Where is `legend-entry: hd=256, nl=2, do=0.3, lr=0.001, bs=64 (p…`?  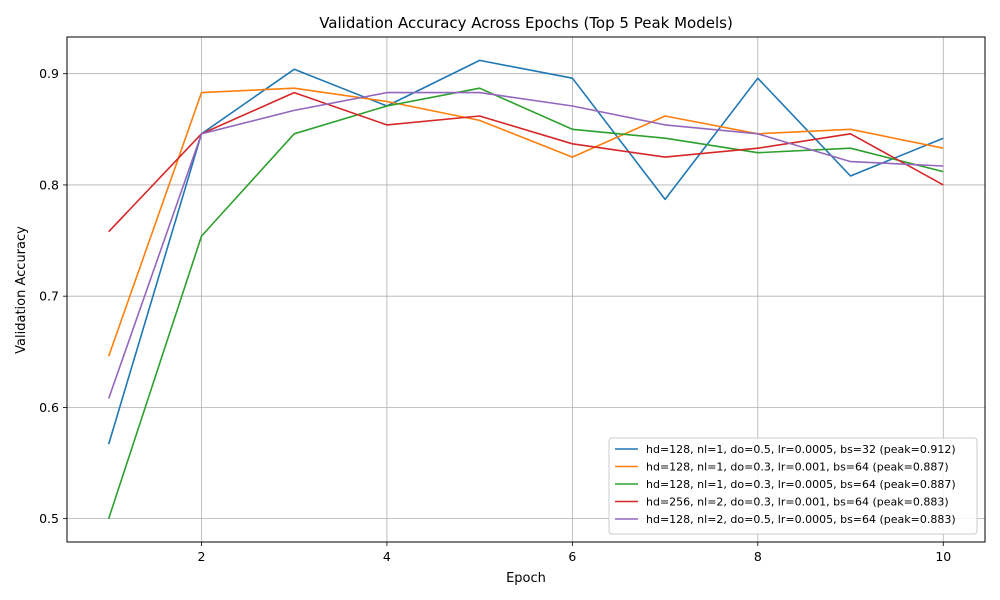 legend-entry: hd=256, nl=2, do=0.3, lr=0.001, bs=64 (p… is located at coordinates (797, 502).